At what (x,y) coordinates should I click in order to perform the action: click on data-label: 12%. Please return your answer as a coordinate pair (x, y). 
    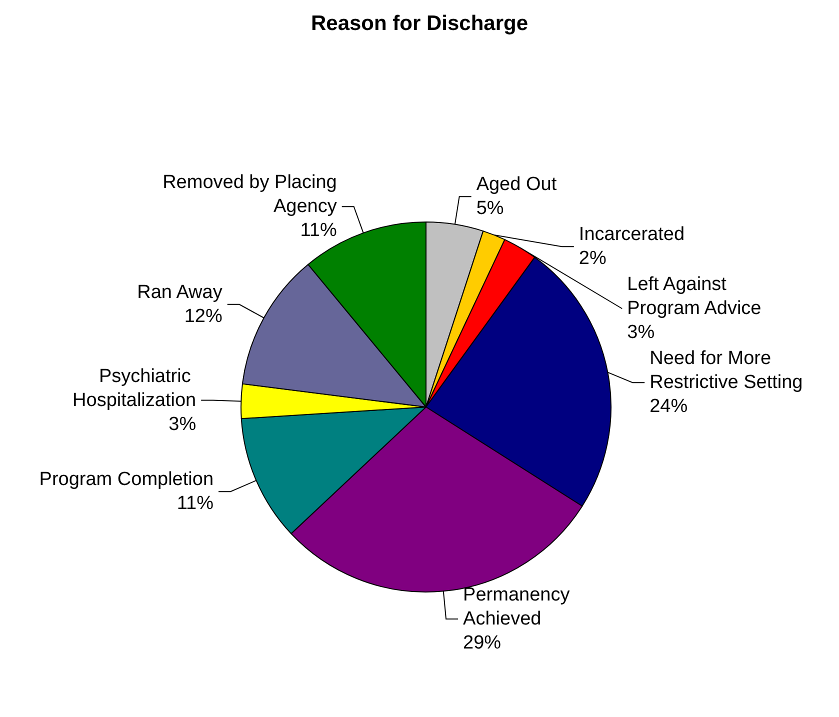
    Looking at the image, I should click on (203, 316).